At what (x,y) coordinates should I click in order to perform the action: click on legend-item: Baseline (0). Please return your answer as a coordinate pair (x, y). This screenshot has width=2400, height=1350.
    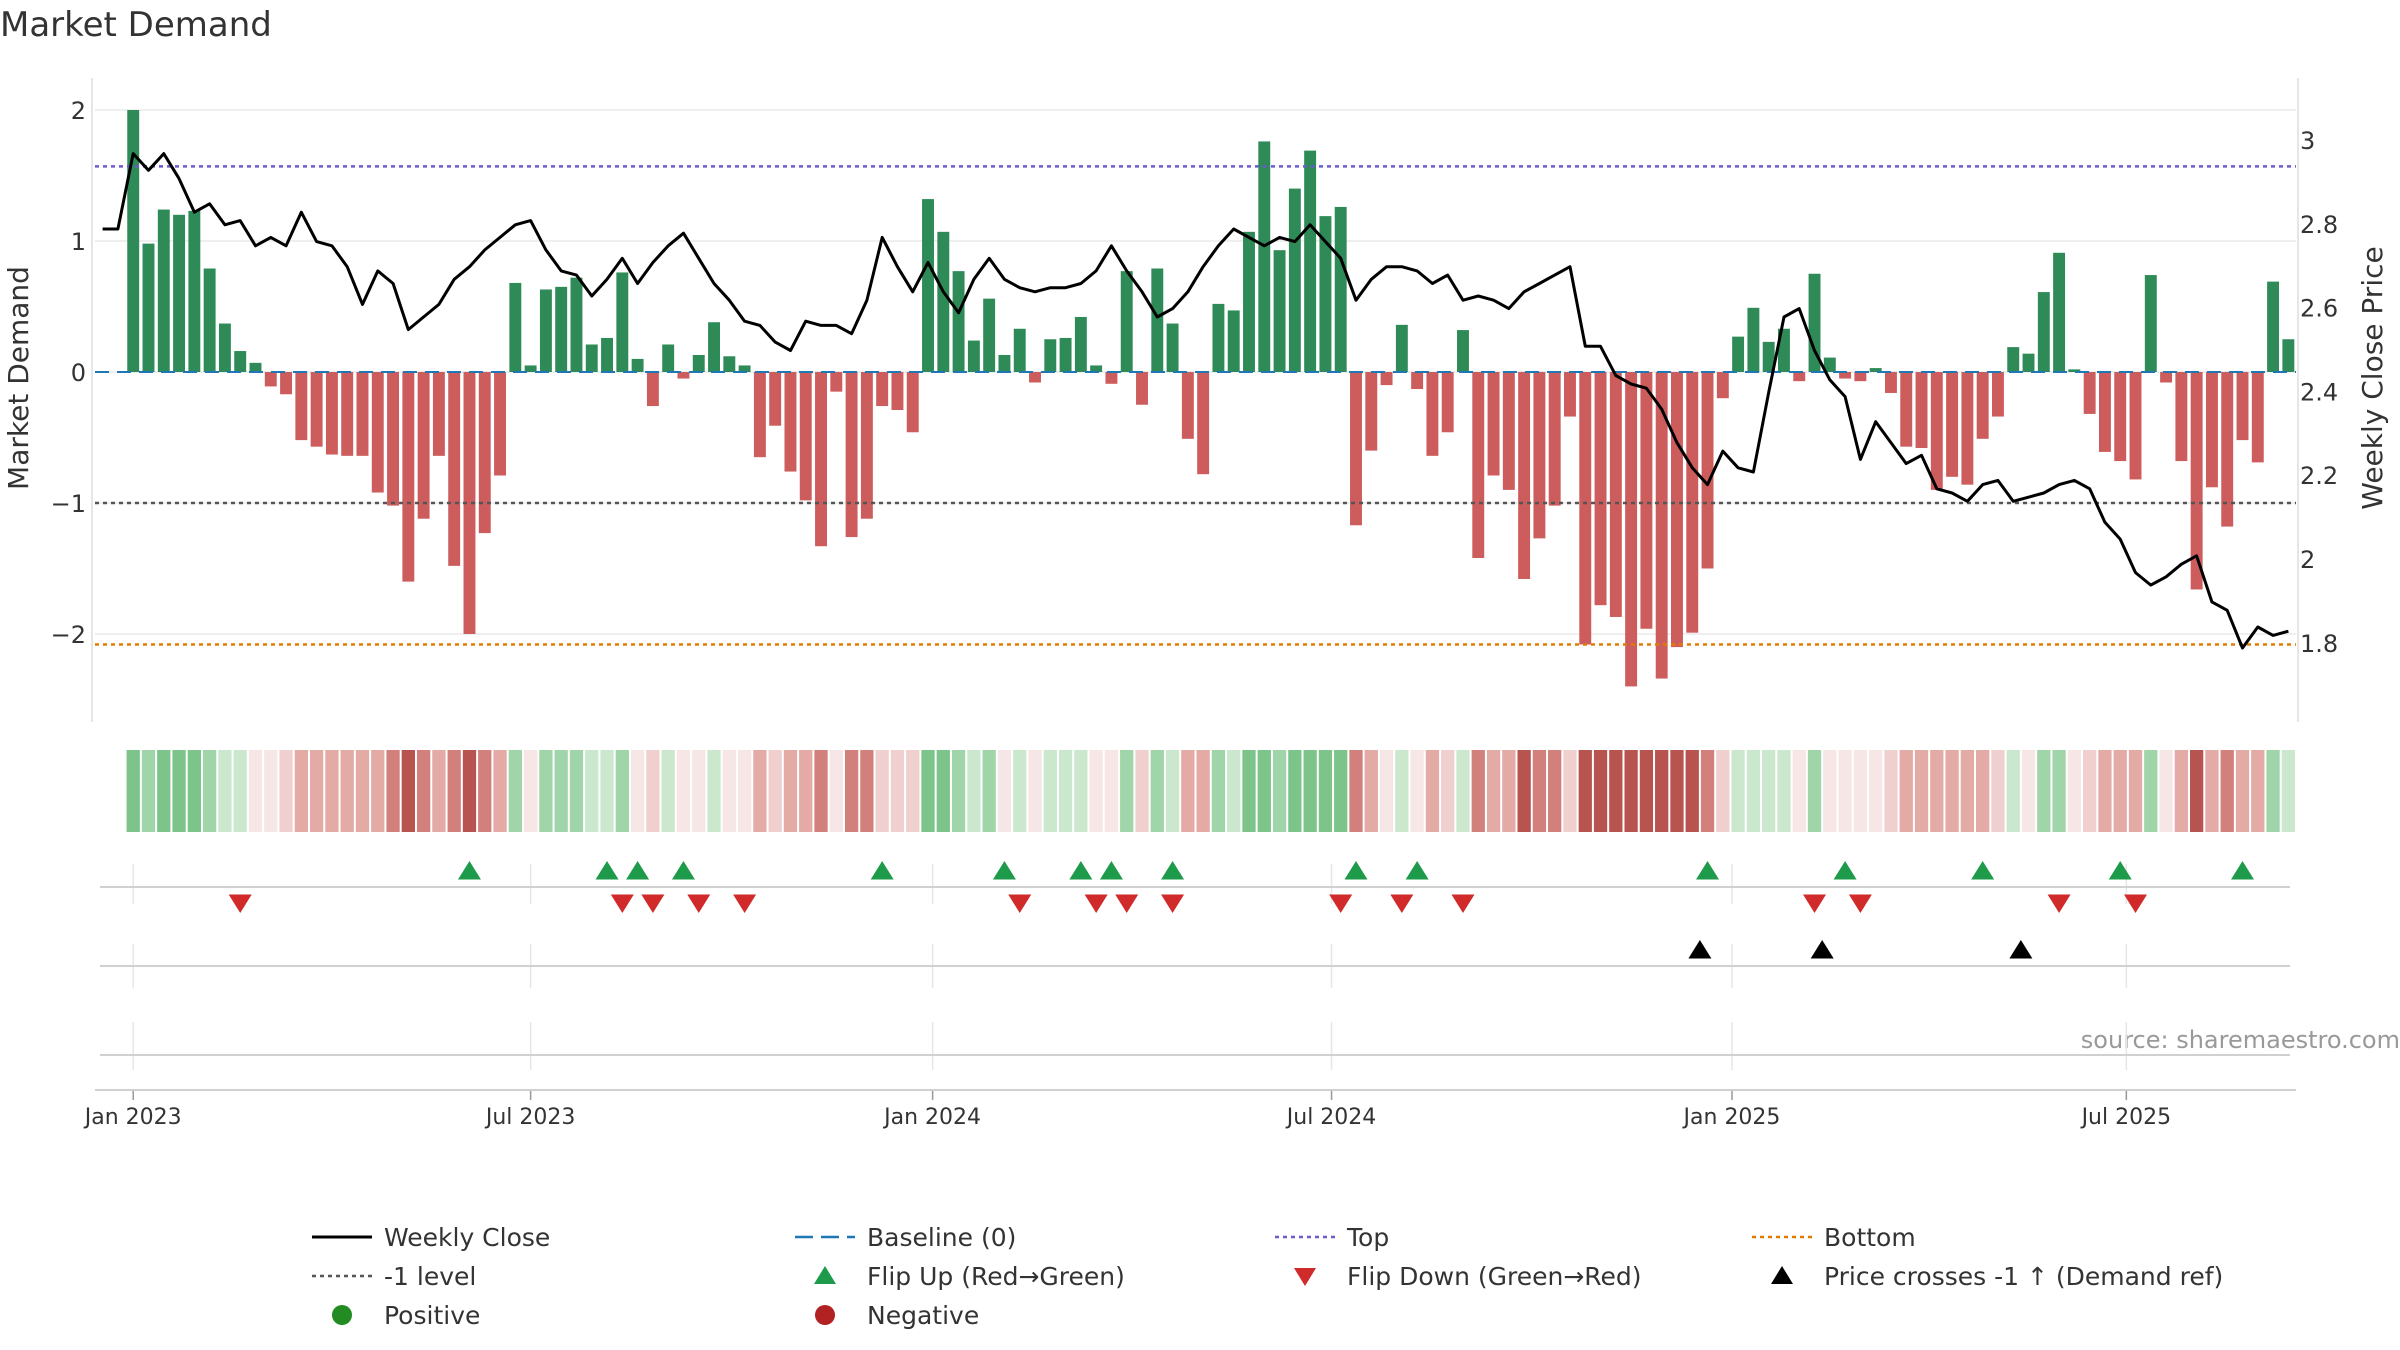
    Looking at the image, I should click on (905, 1237).